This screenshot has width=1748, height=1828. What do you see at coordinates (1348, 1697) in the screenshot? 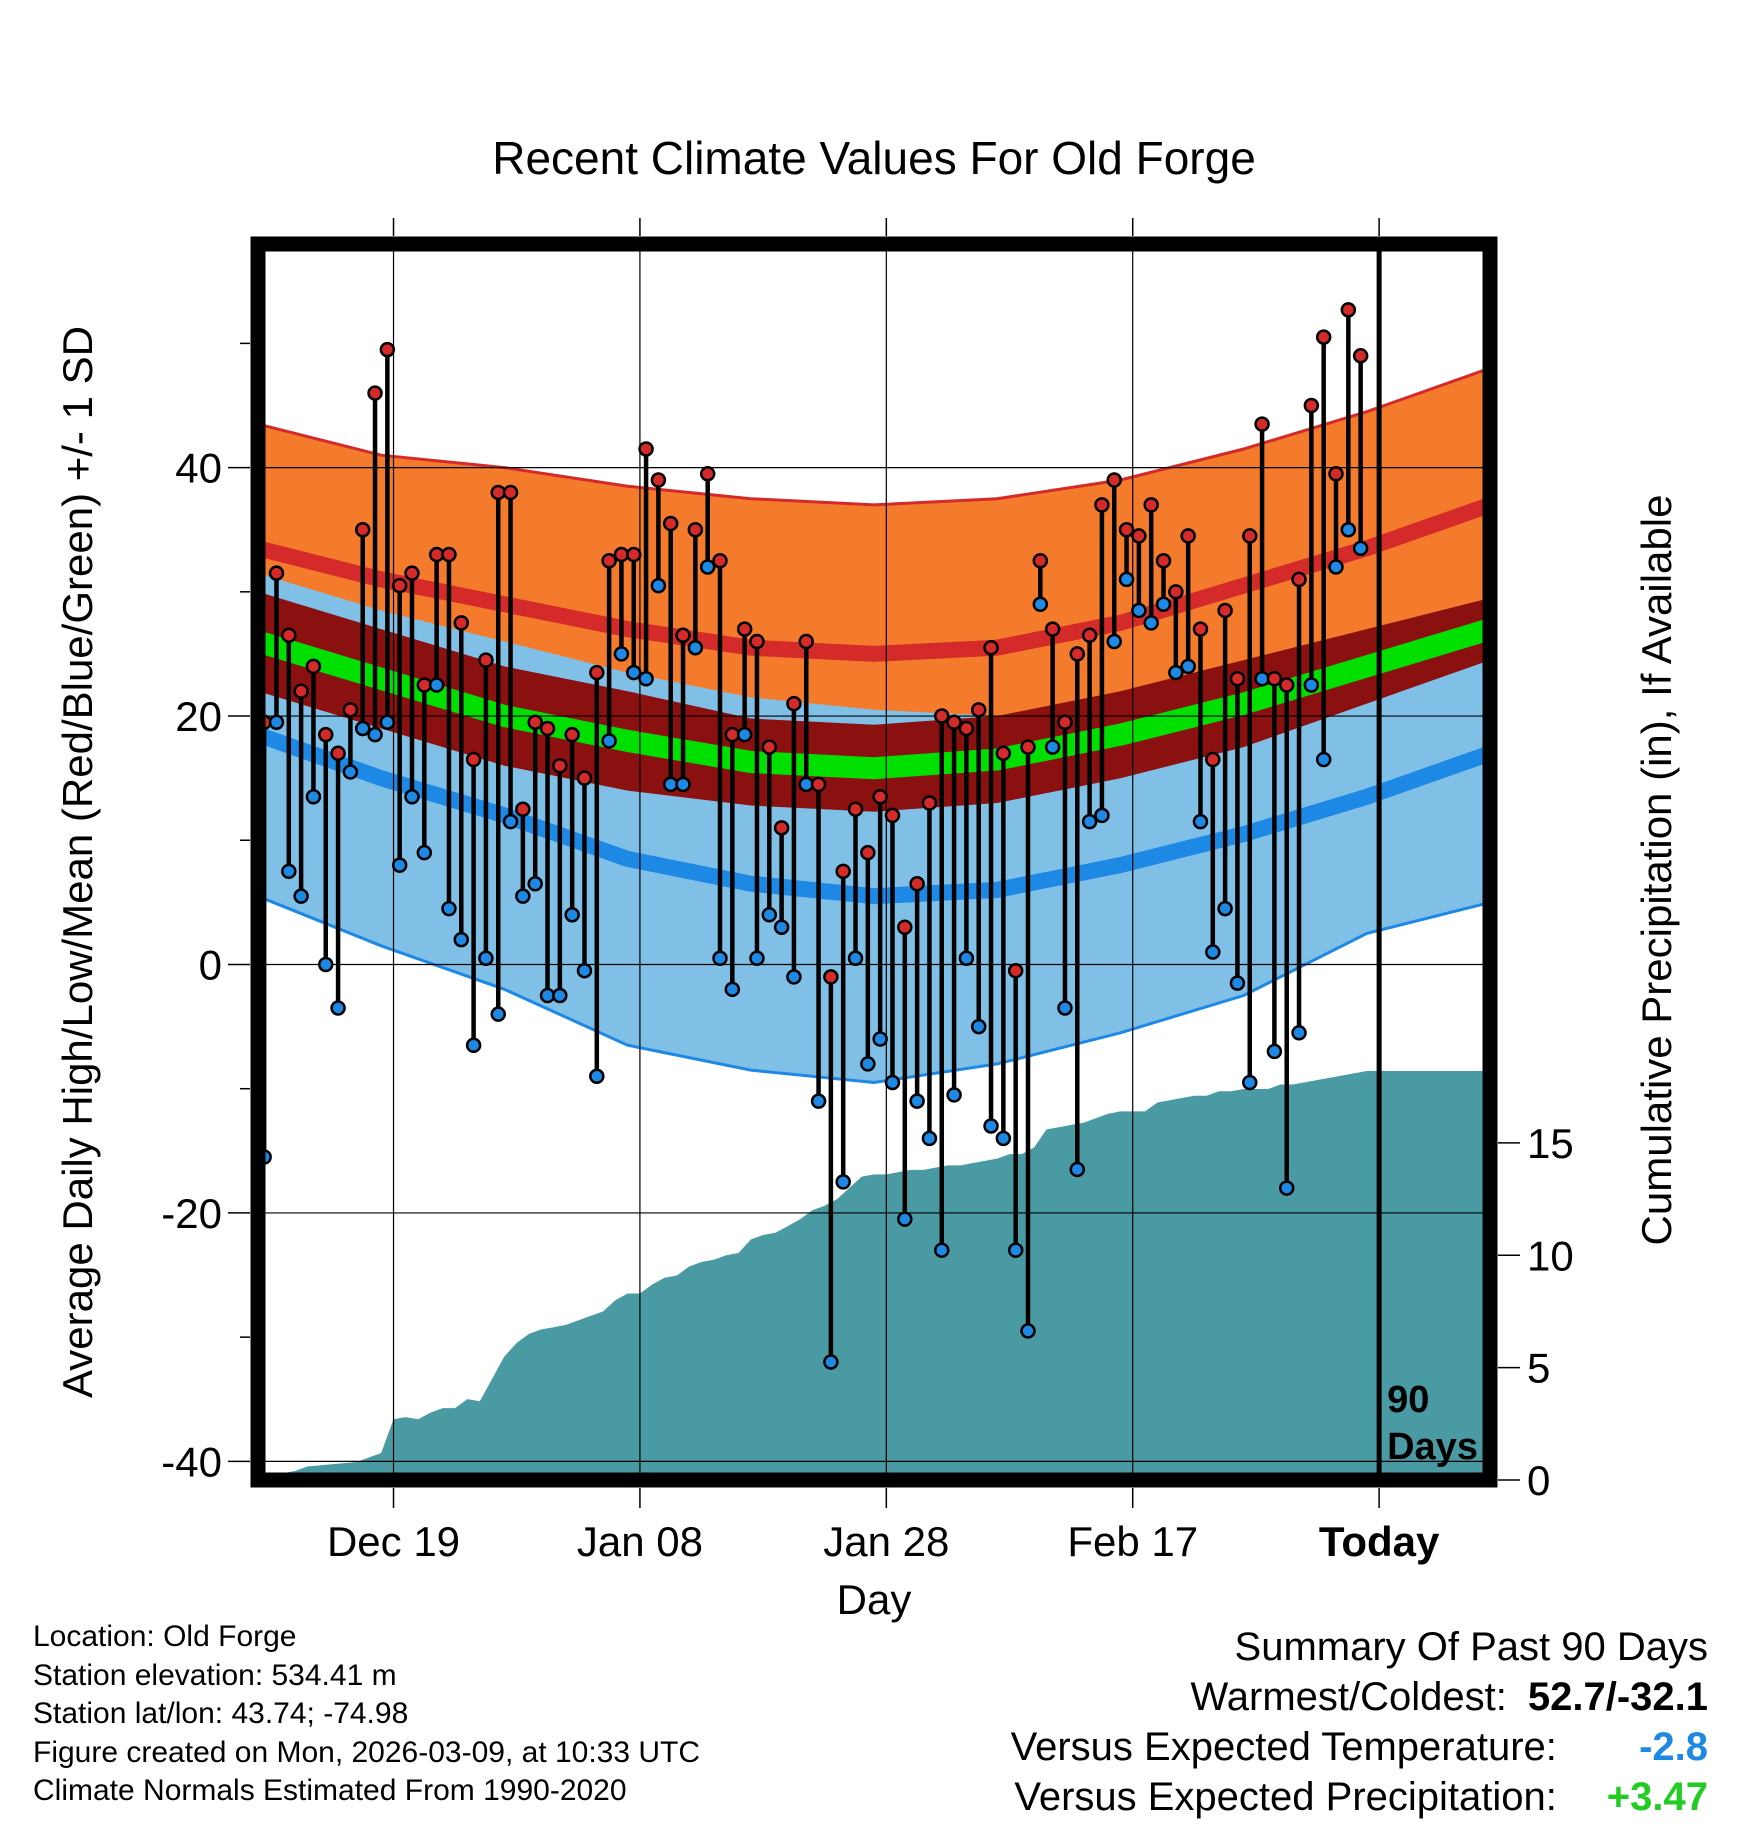
I see `warmest-coldest-label: Warmest/Coldest:` at bounding box center [1348, 1697].